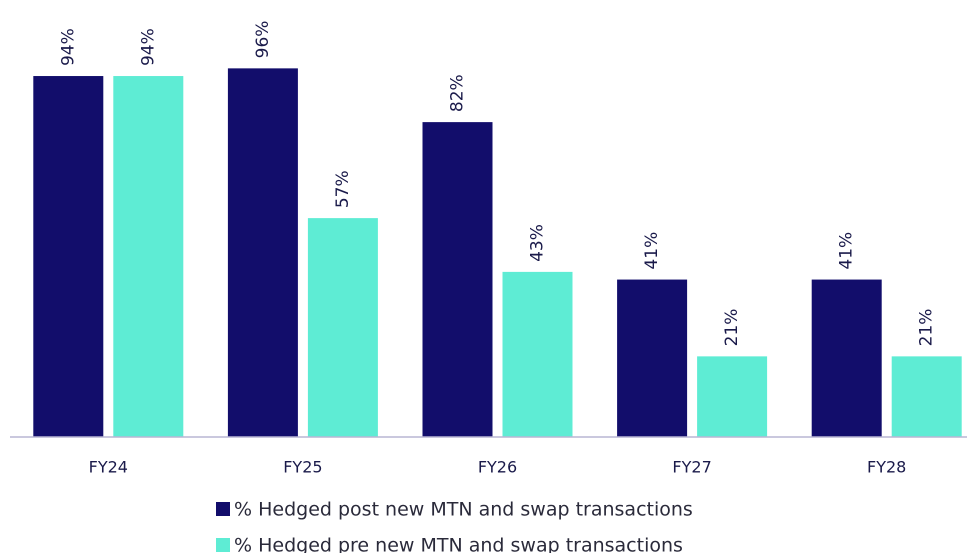  Describe the element at coordinates (497, 467) in the screenshot. I see `x-tick-label: FY26` at that location.